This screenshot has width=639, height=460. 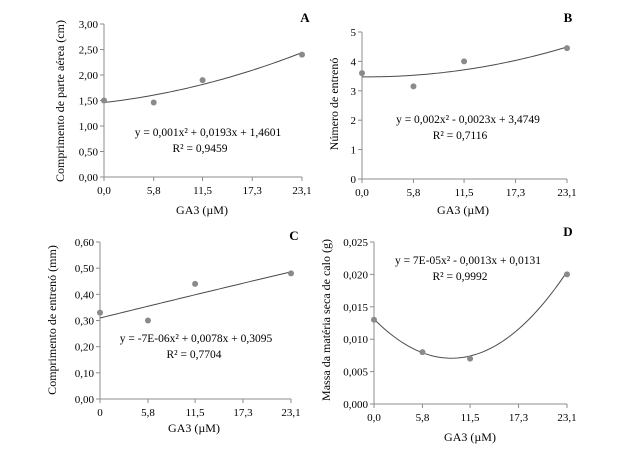 What do you see at coordinates (355, 275) in the screenshot?
I see `y-tick-label-d: 0,020` at bounding box center [355, 275].